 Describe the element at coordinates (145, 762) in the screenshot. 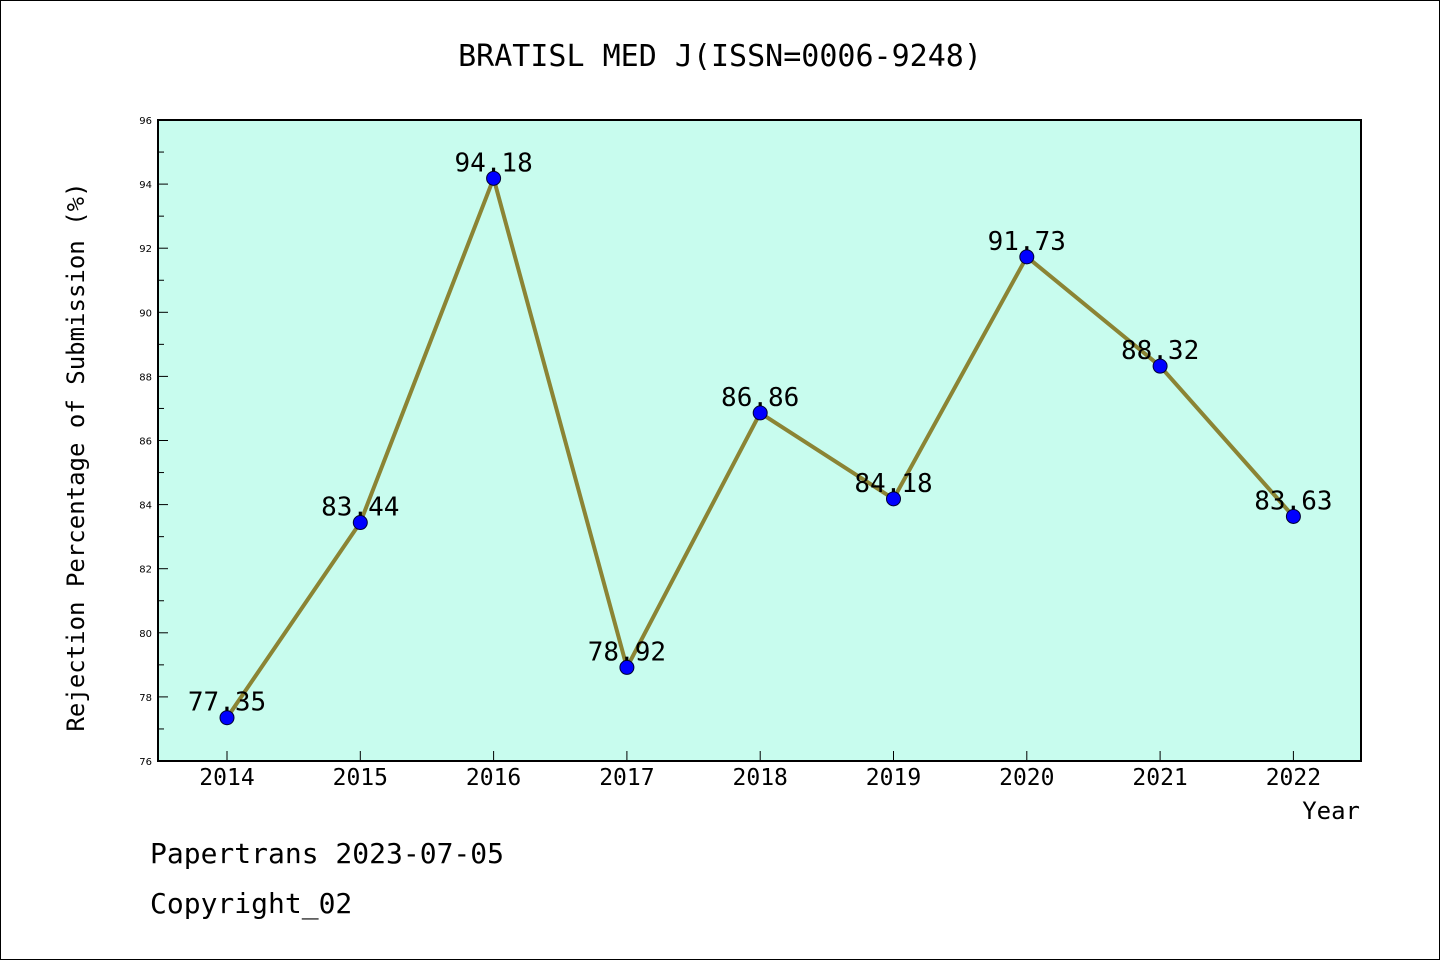

I see `y-tick-label: 76` at that location.